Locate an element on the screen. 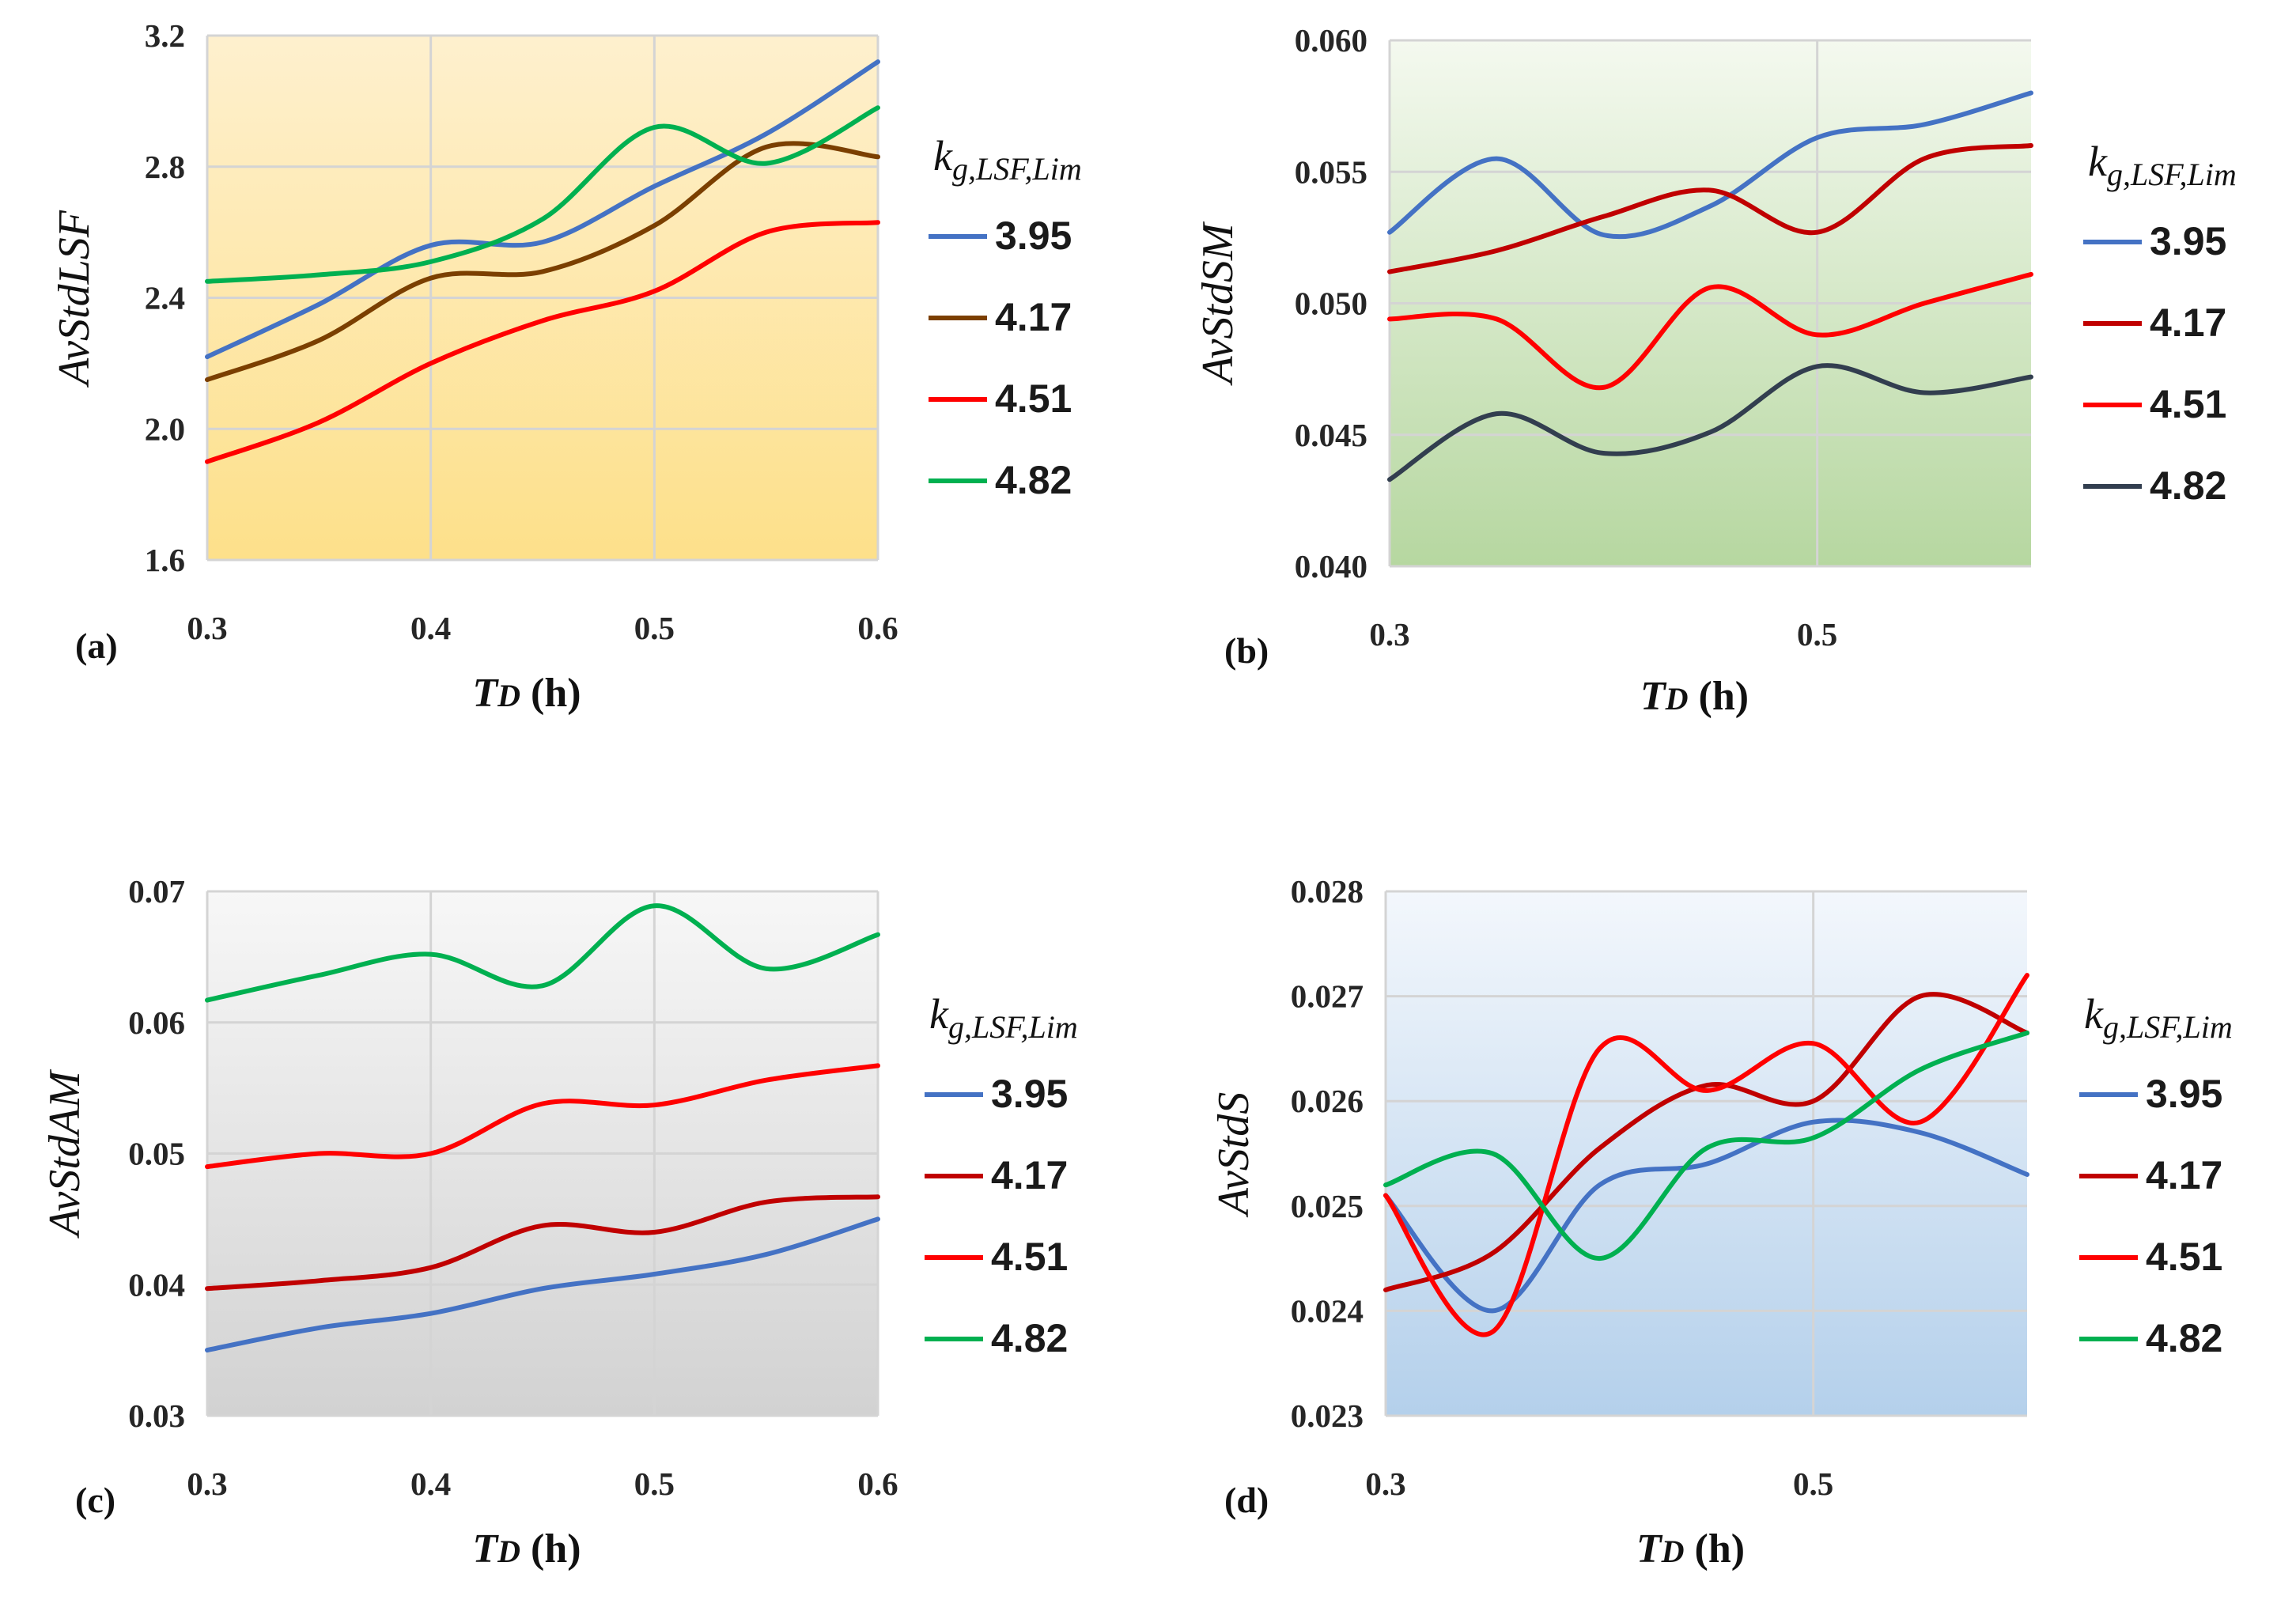 The width and height of the screenshot is (2296, 1600). panel-label: (b) is located at coordinates (1246, 650).